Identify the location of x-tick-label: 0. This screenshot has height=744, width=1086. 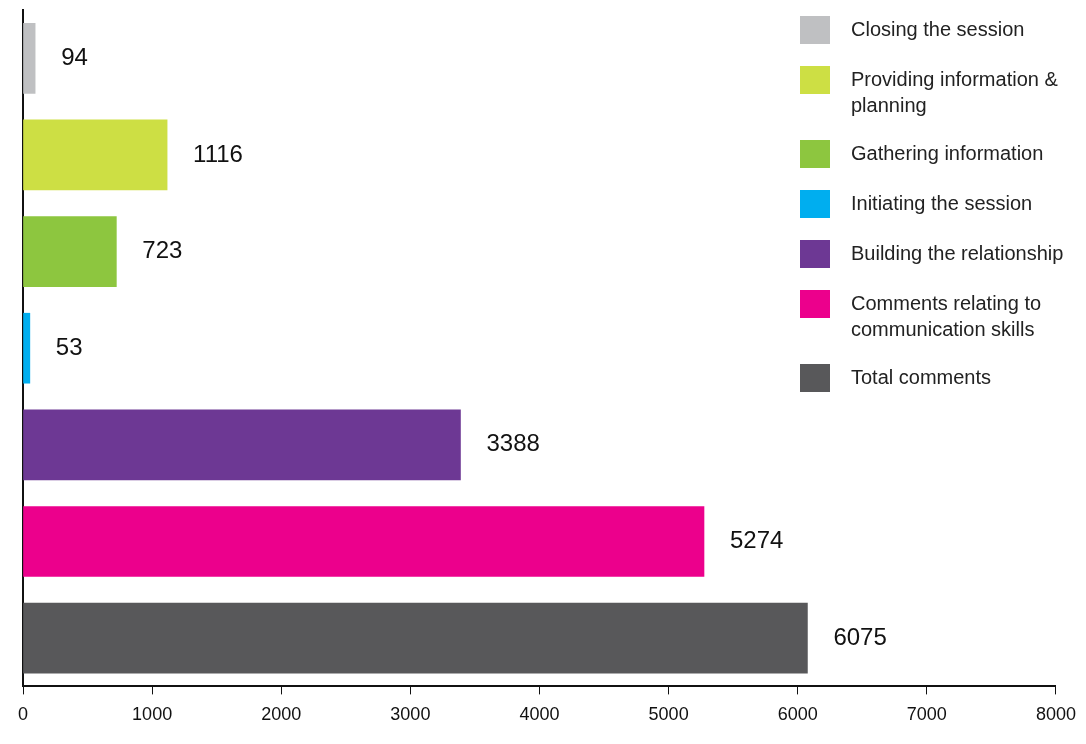
(23, 714).